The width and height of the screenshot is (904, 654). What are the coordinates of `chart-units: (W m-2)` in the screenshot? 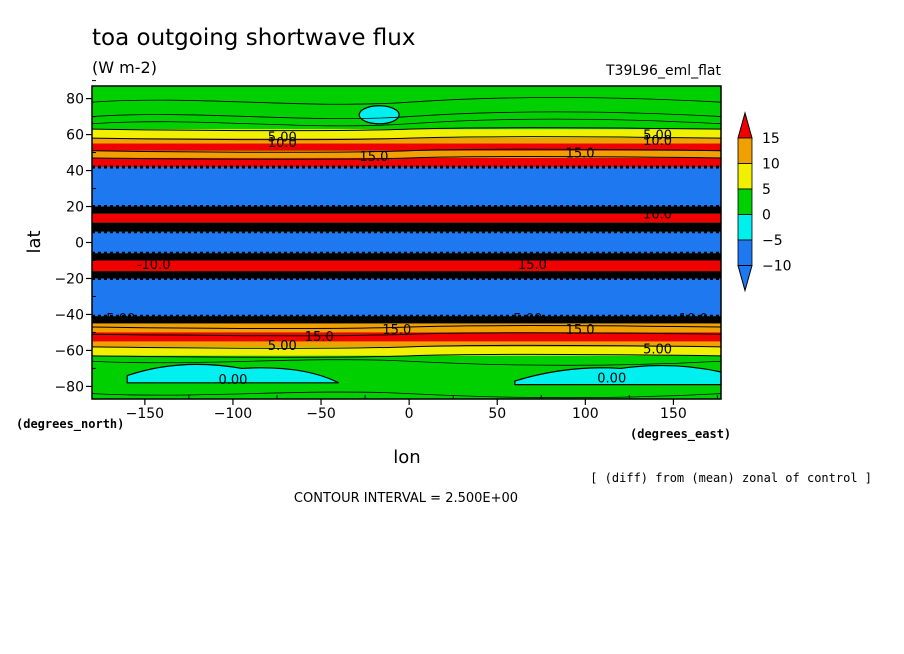 It's located at (124, 67).